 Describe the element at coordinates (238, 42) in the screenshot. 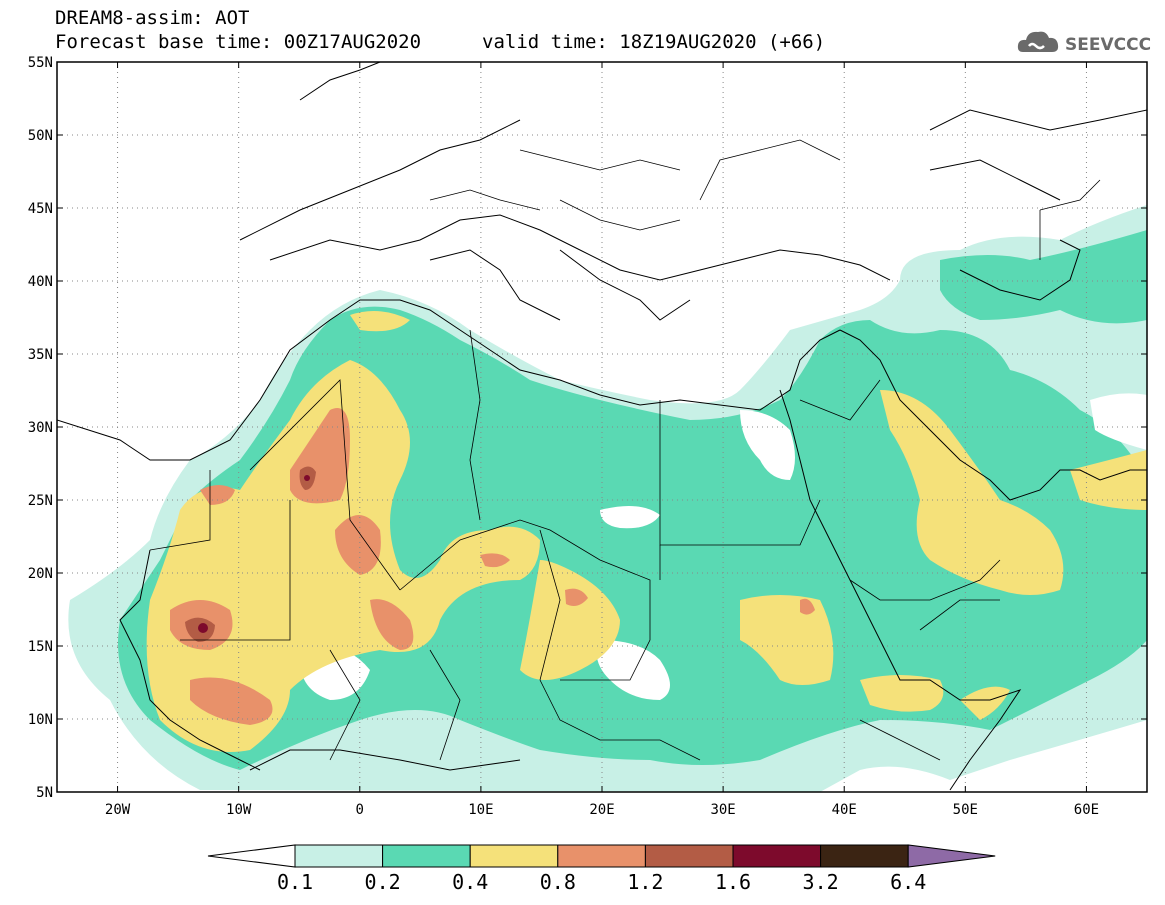

I see `forecast-base-time: Forecast base time: 00Z17AUG2020` at that location.